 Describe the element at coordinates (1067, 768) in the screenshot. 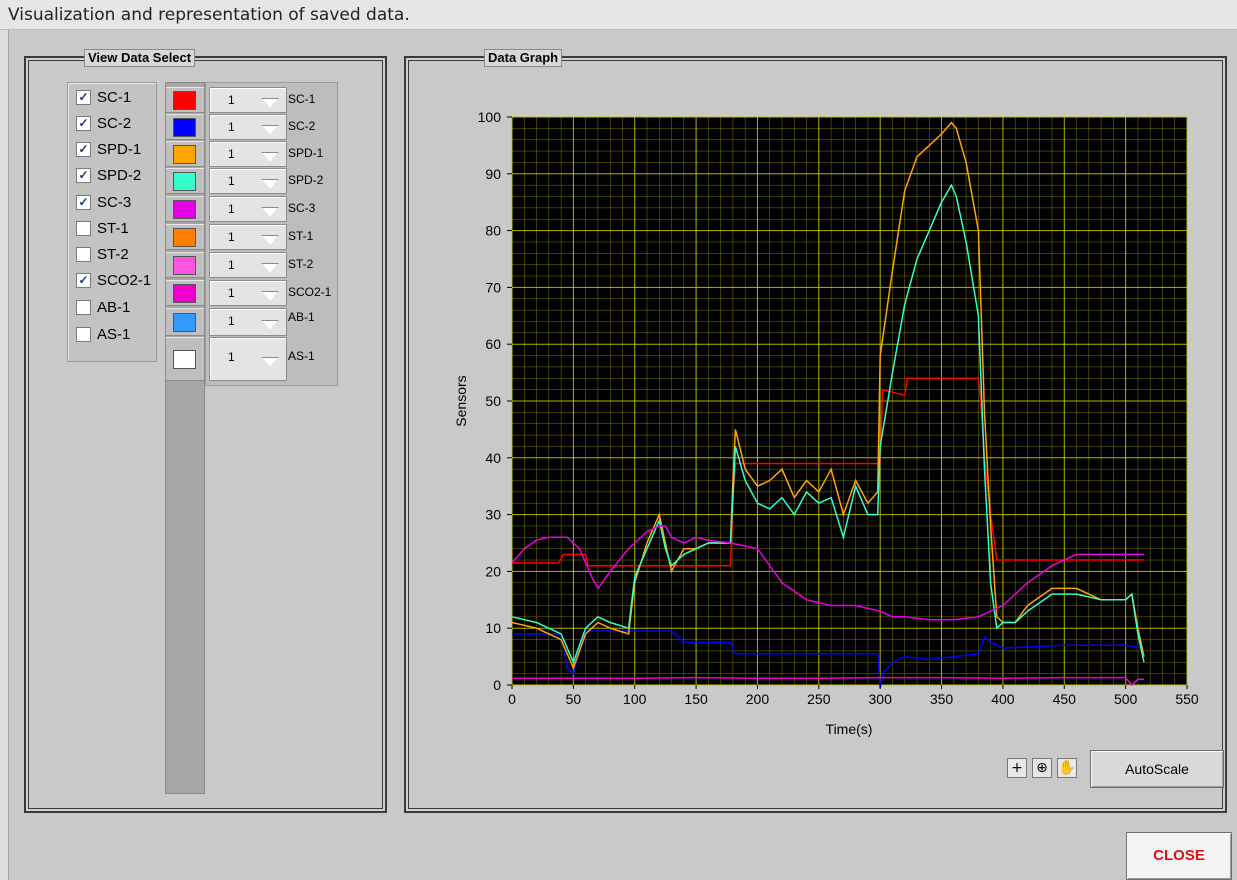

I see `pan-hand-icon: ✋` at that location.